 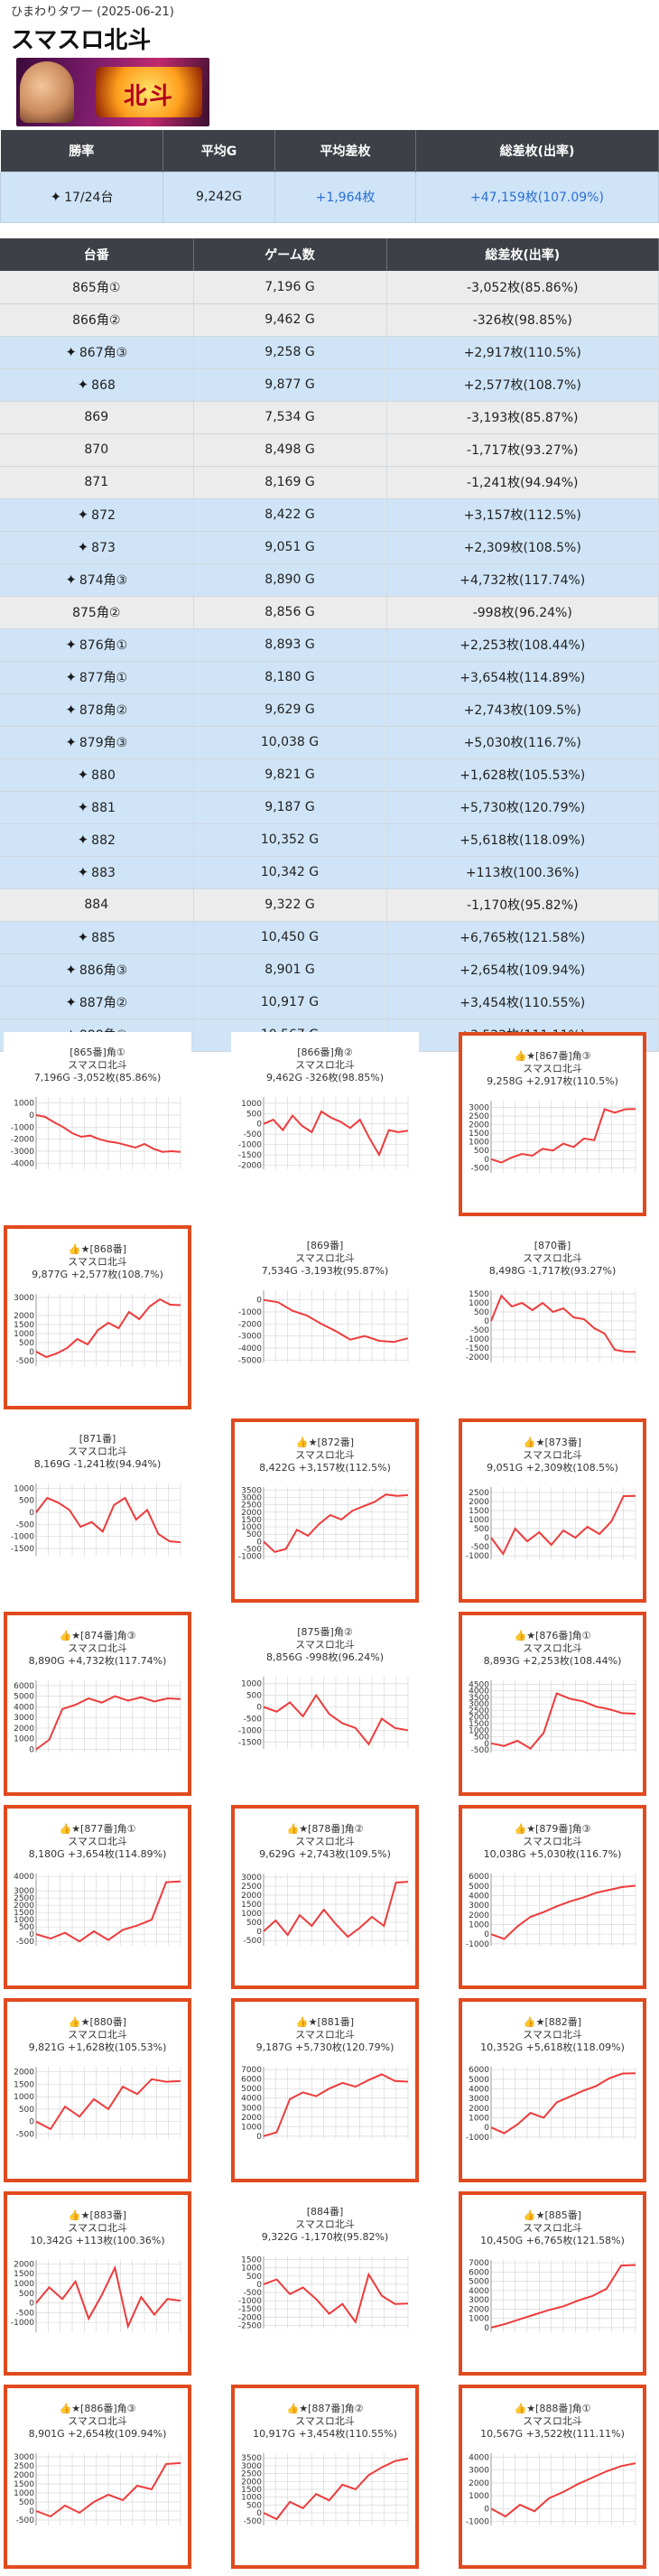 What do you see at coordinates (522, 450) in the screenshot?
I see `unit-diff: -1,717枚(93.27%)` at bounding box center [522, 450].